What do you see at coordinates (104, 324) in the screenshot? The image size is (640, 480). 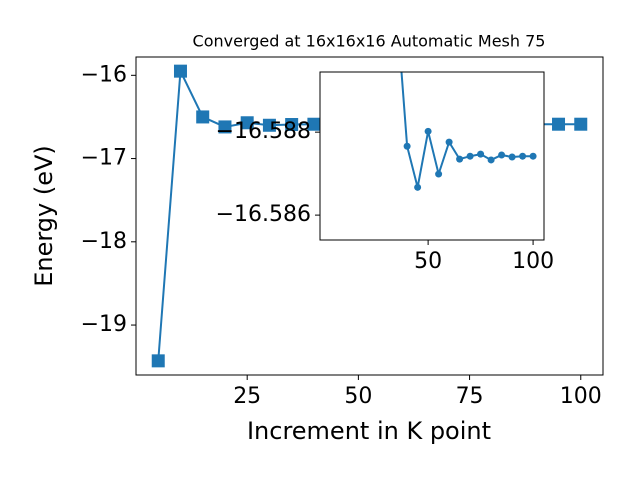 I see `y-tick-label: −19` at bounding box center [104, 324].